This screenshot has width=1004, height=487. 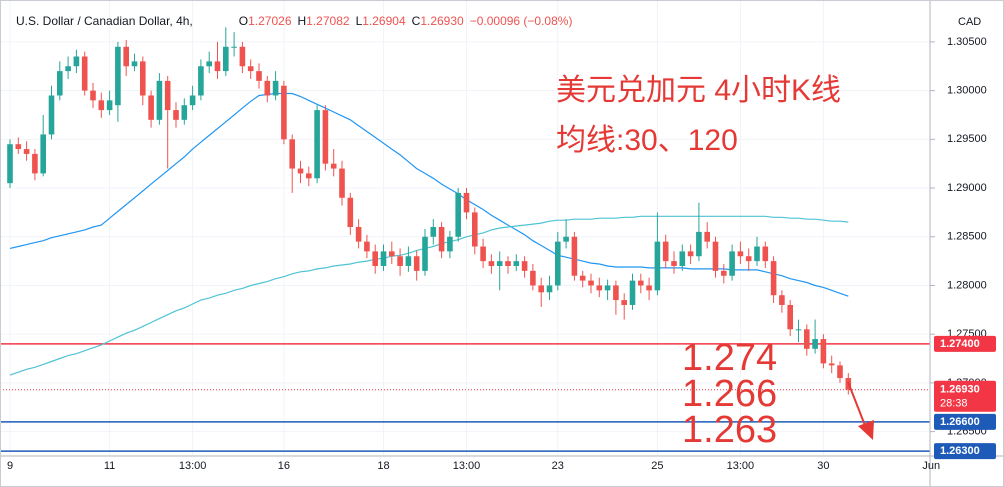 I want to click on y-tick-label: 1.29500, so click(x=967, y=139).